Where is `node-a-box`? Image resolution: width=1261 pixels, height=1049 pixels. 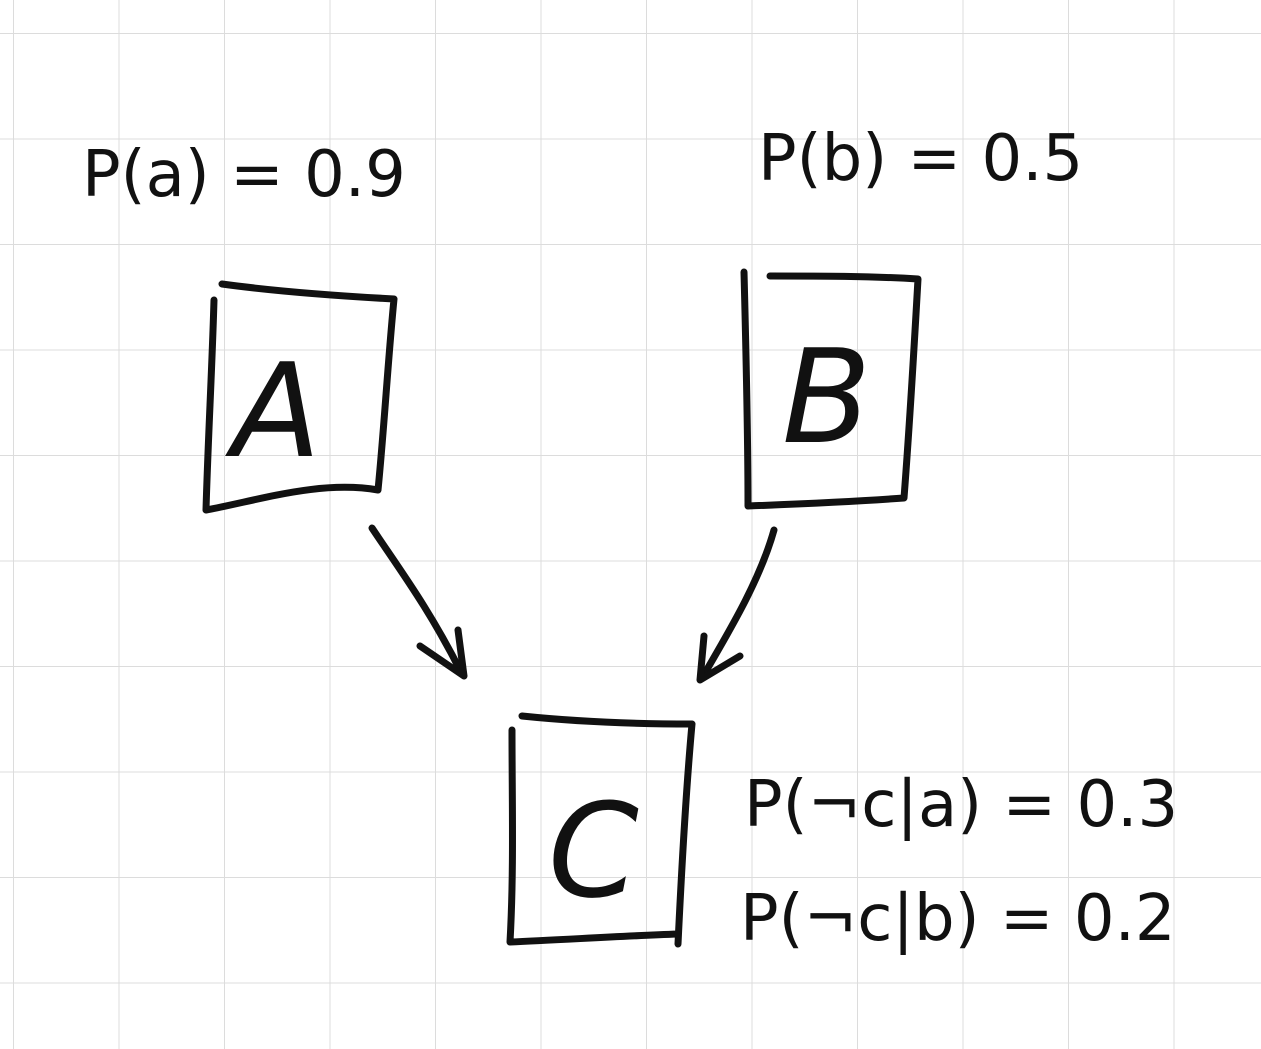
node-a-box is located at coordinates (300, 397).